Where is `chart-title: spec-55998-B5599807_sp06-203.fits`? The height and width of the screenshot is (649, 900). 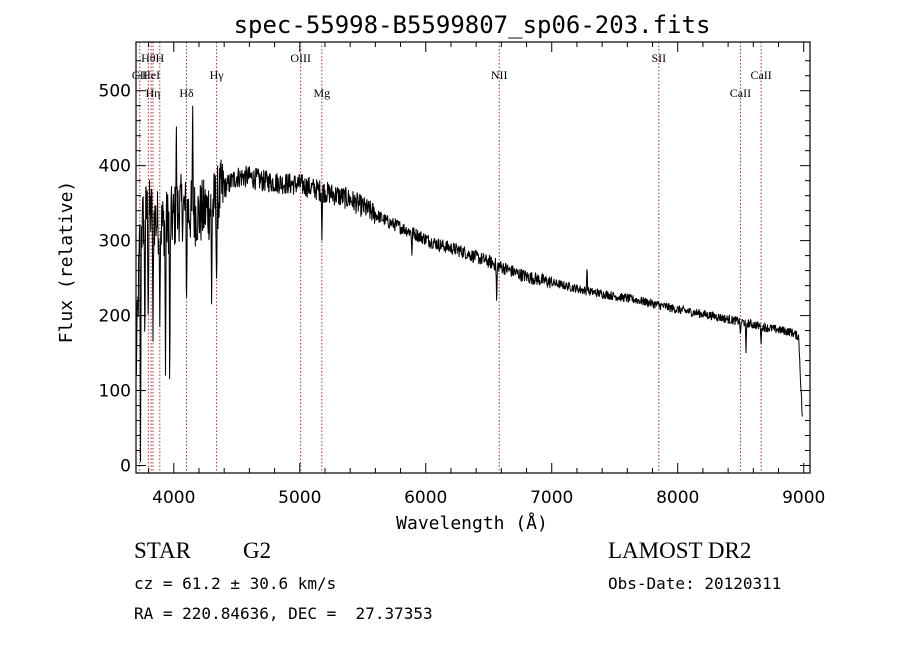 chart-title: spec-55998-B5599807_sp06-203.fits is located at coordinates (472, 25).